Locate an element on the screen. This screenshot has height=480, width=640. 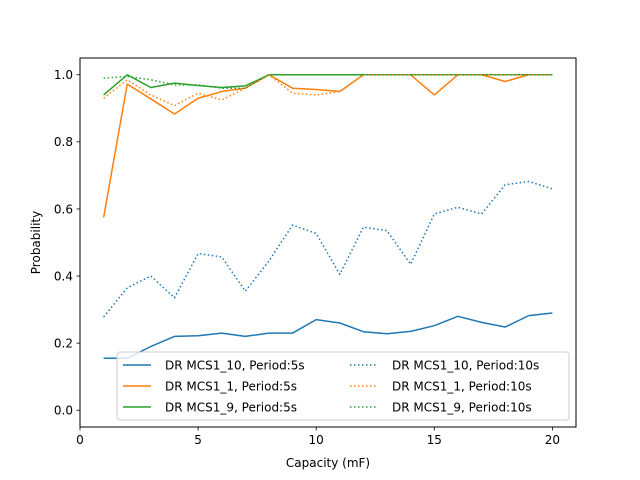
x-tick-label: 15 is located at coordinates (434, 440).